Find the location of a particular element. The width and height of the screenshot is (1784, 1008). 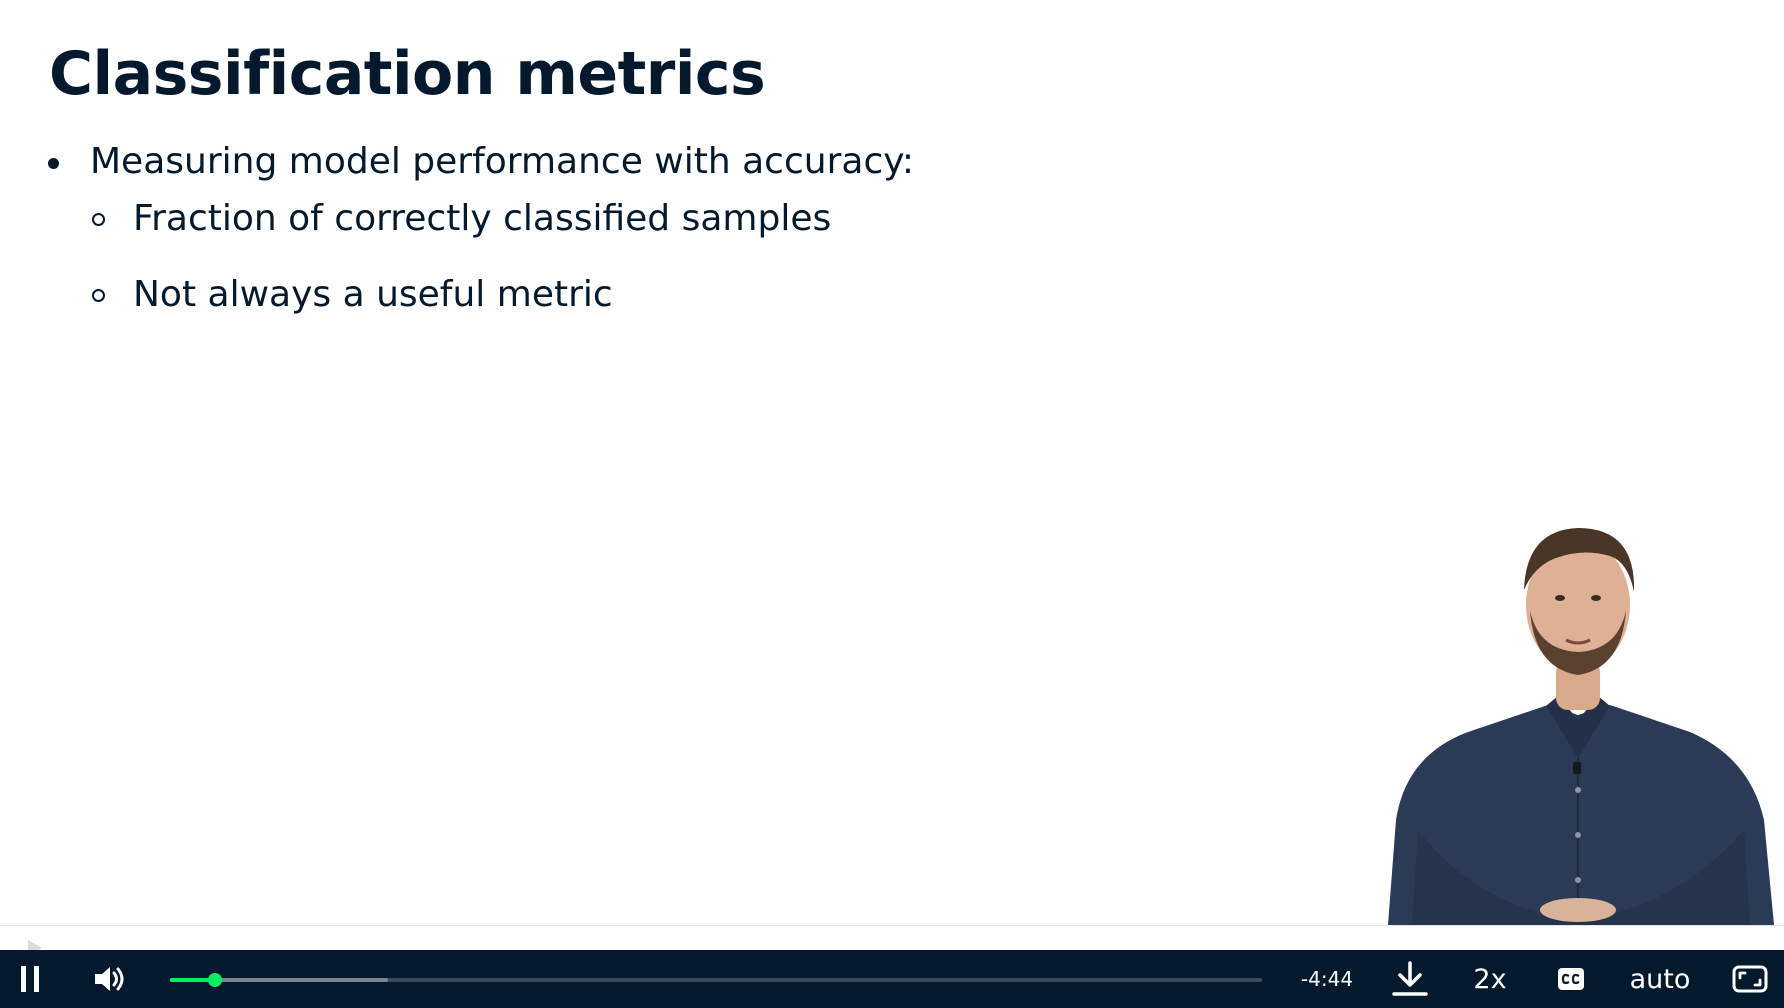

pause-button is located at coordinates (30, 979).